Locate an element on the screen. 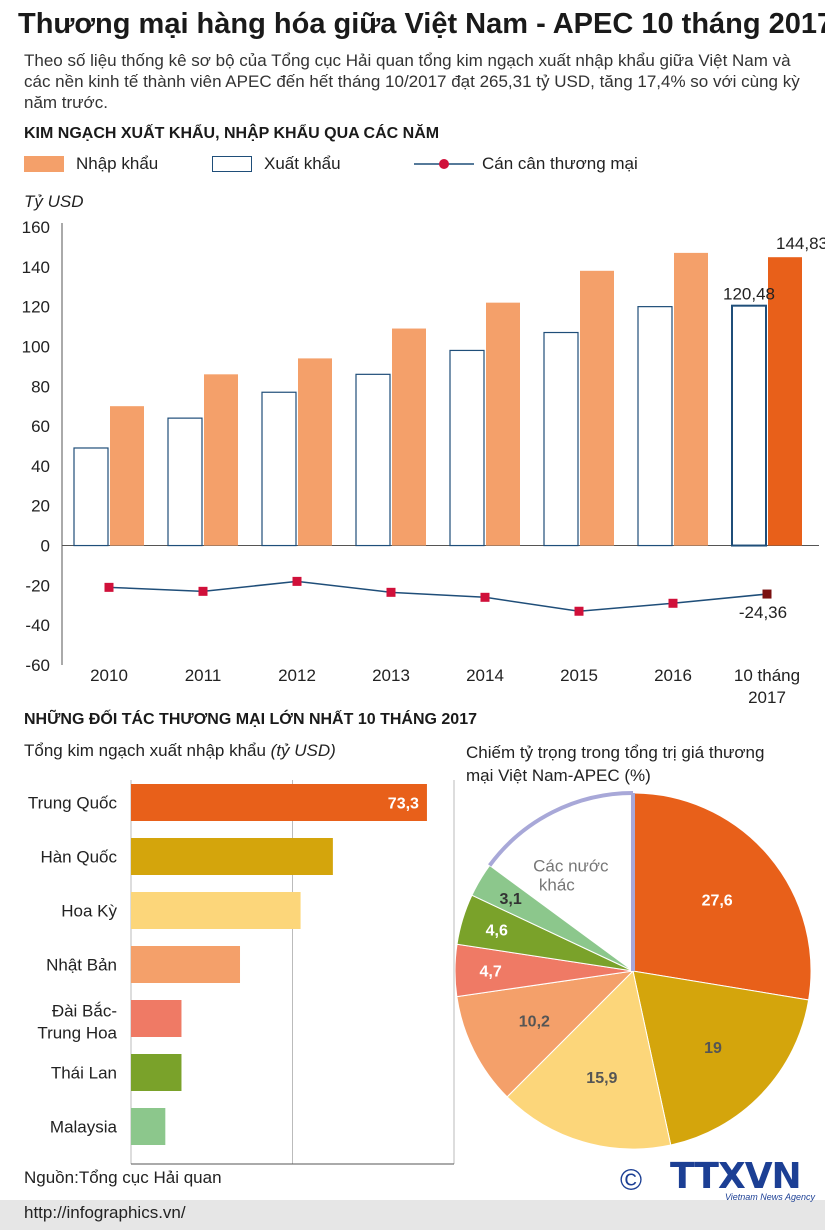 The height and width of the screenshot is (1230, 825). legend-label-balance: Cán cân thương mại is located at coordinates (560, 163).